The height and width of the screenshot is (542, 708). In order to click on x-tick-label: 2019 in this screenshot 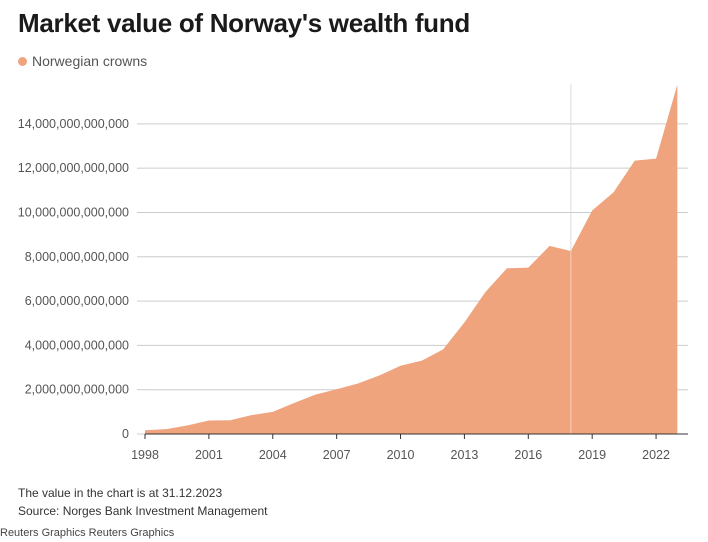, I will do `click(592, 455)`.